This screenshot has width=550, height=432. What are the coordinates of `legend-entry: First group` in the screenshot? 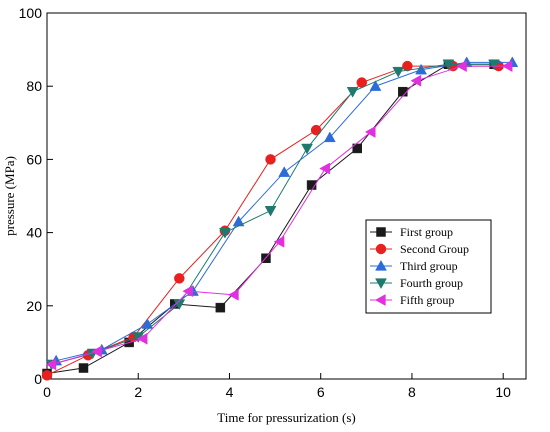 It's located at (411, 232).